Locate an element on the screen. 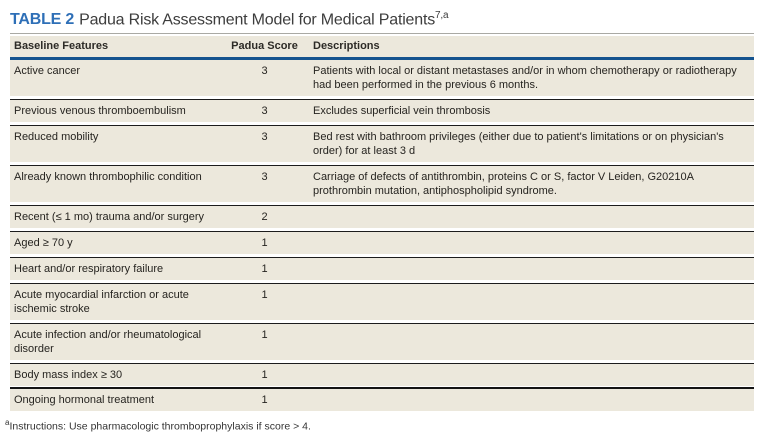 Image resolution: width=769 pixels, height=437 pixels. feature-cell: Already known thrombophilic condition is located at coordinates (108, 177).